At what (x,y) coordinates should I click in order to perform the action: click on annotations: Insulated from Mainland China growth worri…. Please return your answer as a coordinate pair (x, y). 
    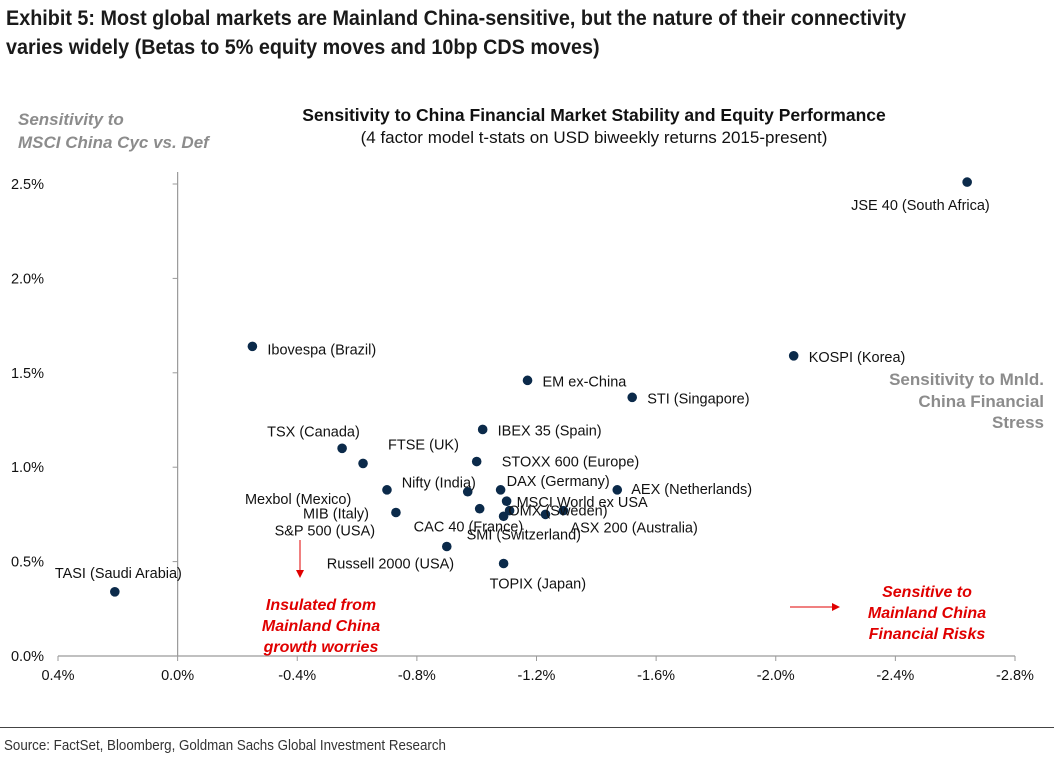
    Looking at the image, I should click on (624, 598).